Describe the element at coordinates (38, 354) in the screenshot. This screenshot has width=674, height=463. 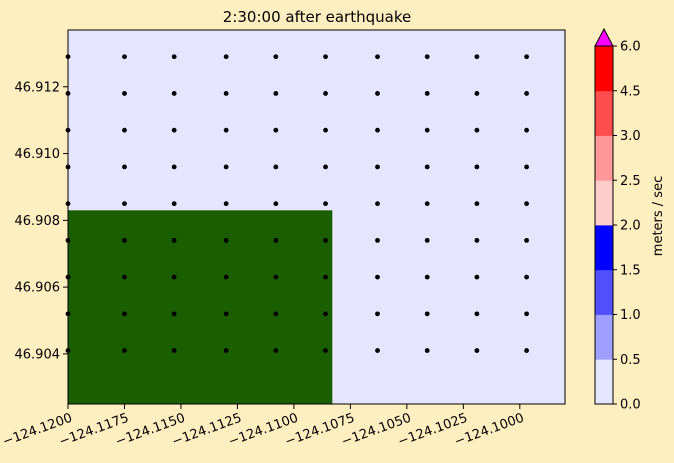
I see `y-tick-label: 46.904` at that location.